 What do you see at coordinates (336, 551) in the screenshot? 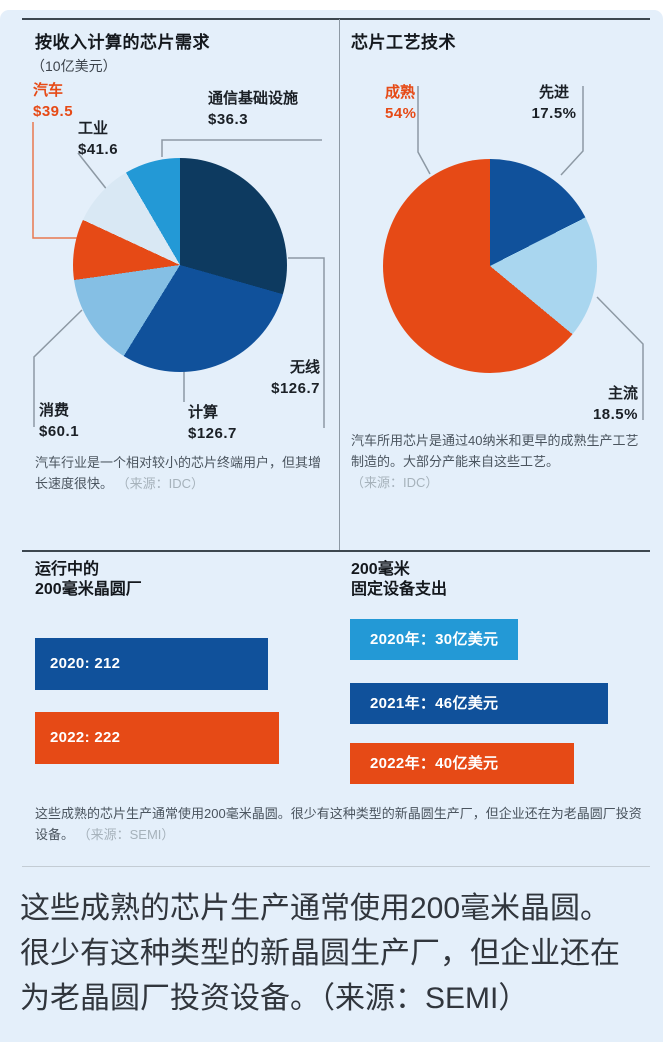
I see `mid-divider` at bounding box center [336, 551].